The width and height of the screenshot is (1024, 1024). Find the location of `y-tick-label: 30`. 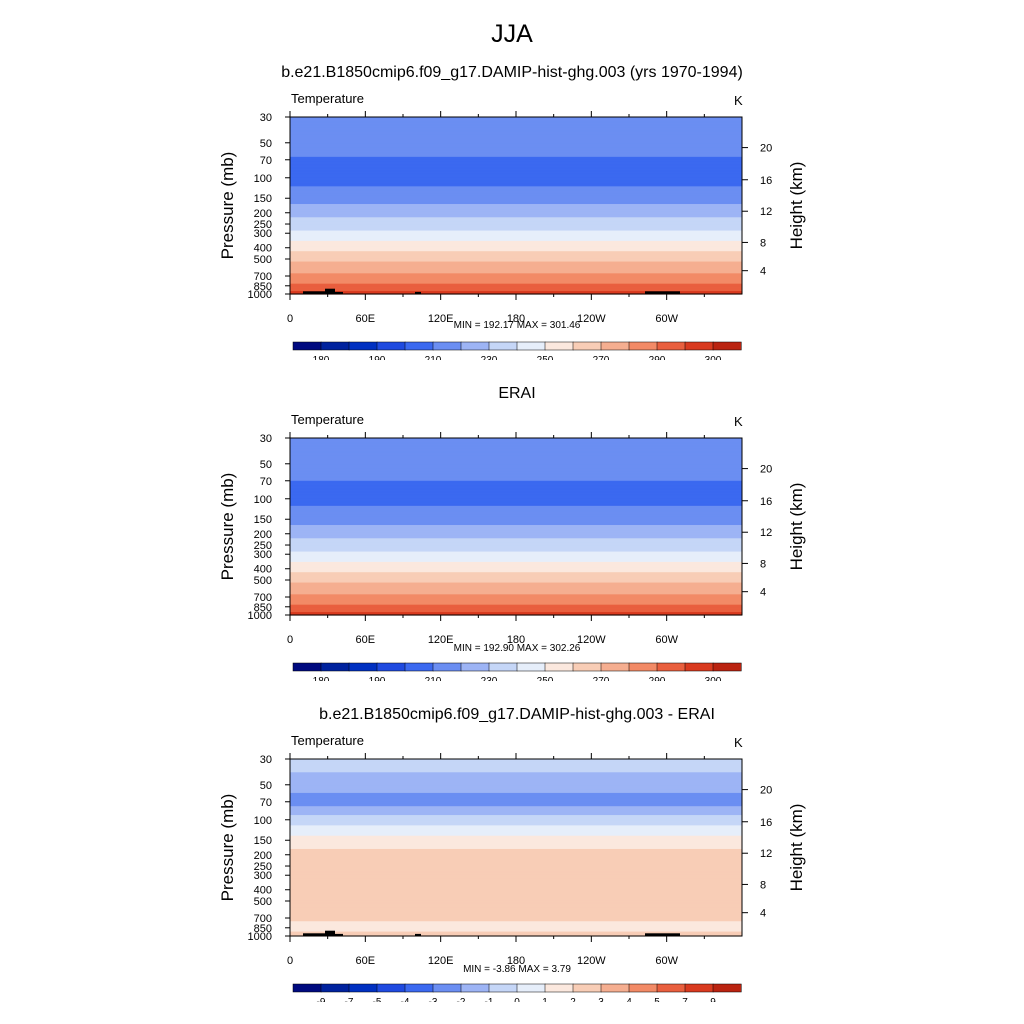

y-tick-label: 30 is located at coordinates (266, 760).